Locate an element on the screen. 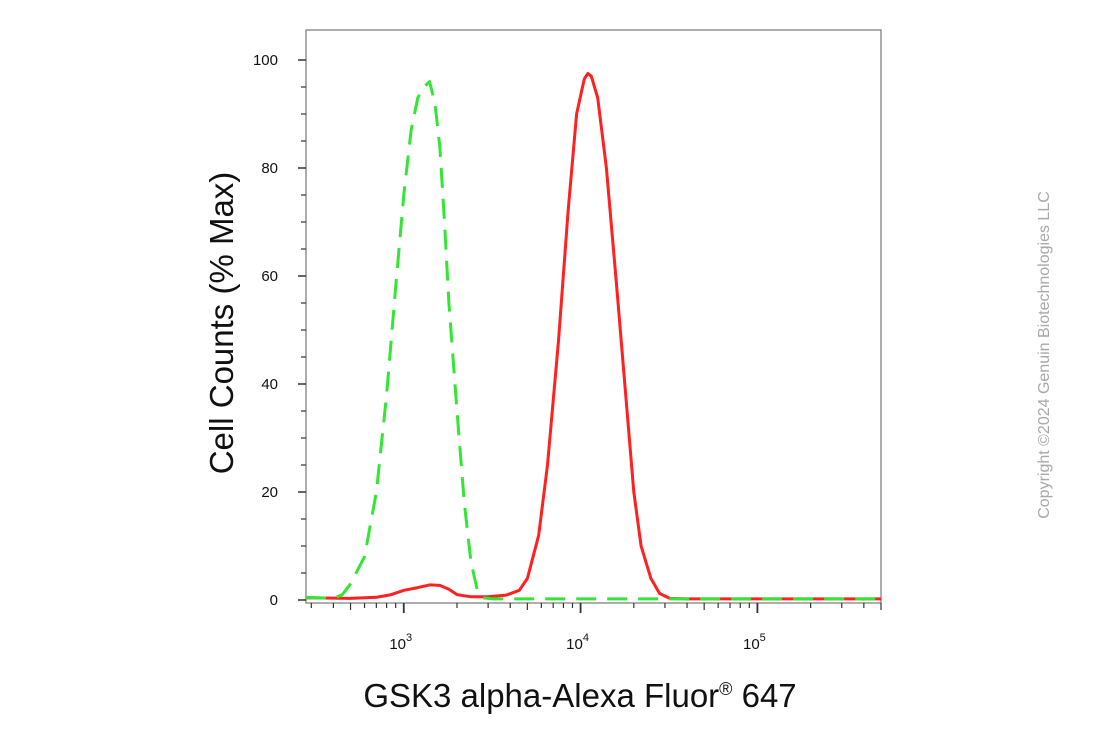 Image resolution: width=1097 pixels, height=730 pixels. y-tick-label: 40 is located at coordinates (269, 384).